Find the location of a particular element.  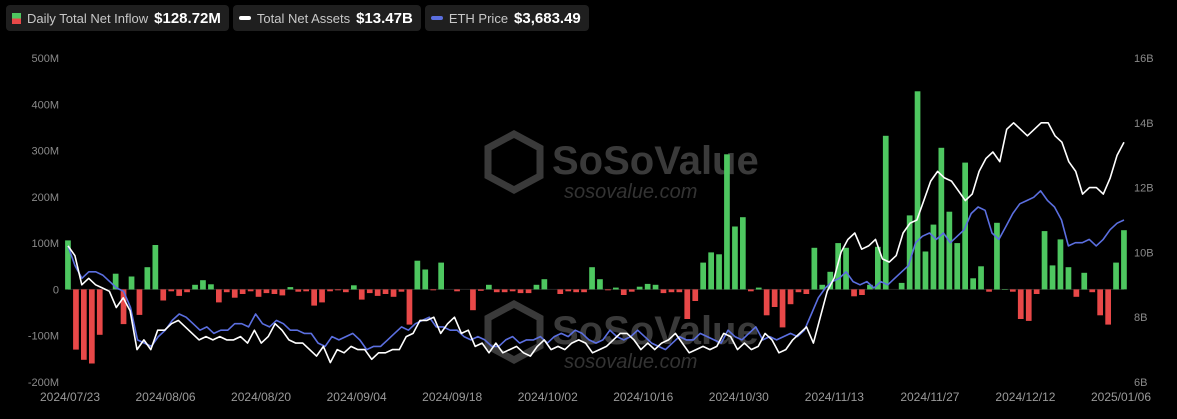

x-axis-tick: 2024/10/30 is located at coordinates (739, 397).